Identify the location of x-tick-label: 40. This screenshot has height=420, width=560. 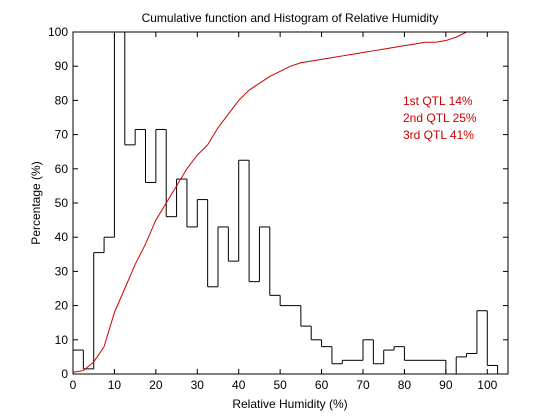
(239, 385).